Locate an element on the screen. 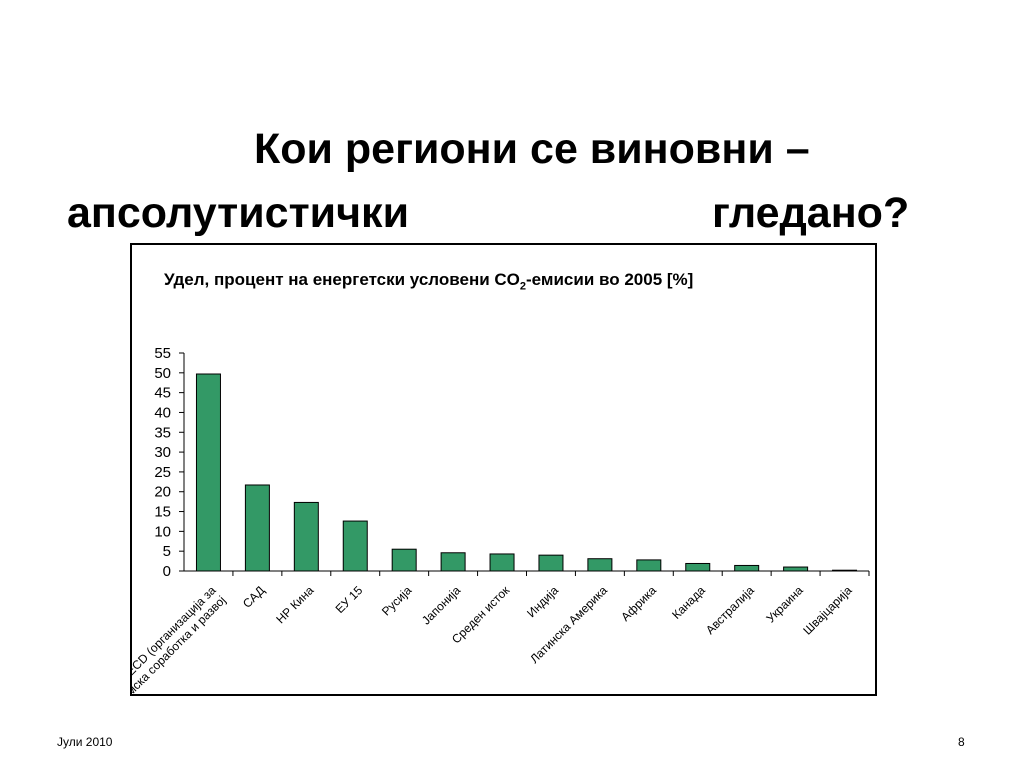 This screenshot has height=768, width=1024. x-category-label-line: НР Кина is located at coordinates (294, 604).